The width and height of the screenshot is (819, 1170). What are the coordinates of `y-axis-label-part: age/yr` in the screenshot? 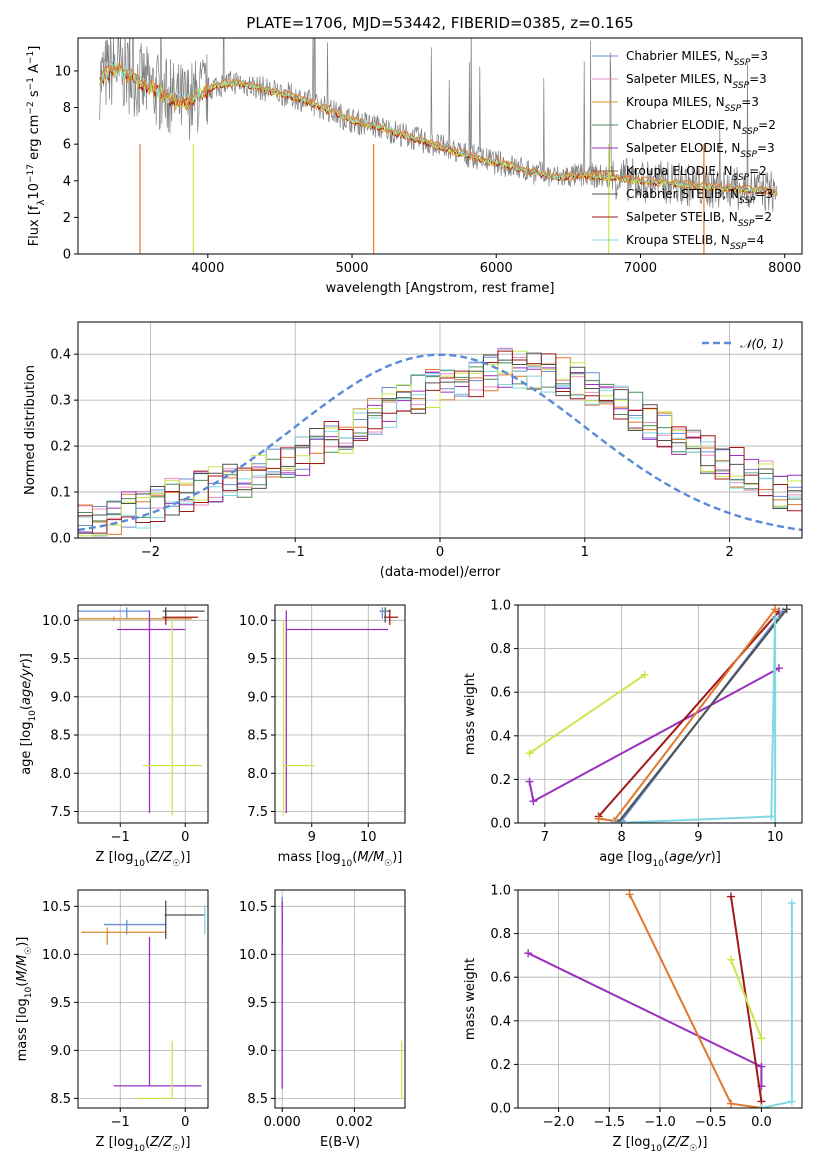 It's located at (26, 683).